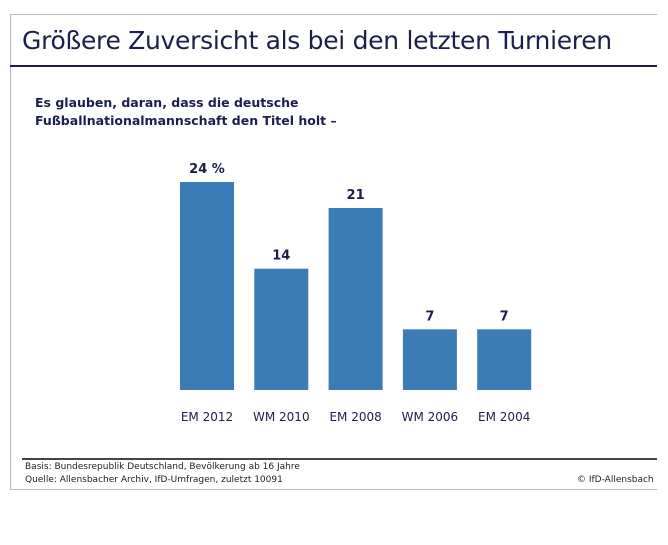 The image size is (668, 545). What do you see at coordinates (339, 459) in the screenshot?
I see `footer-divider` at bounding box center [339, 459].